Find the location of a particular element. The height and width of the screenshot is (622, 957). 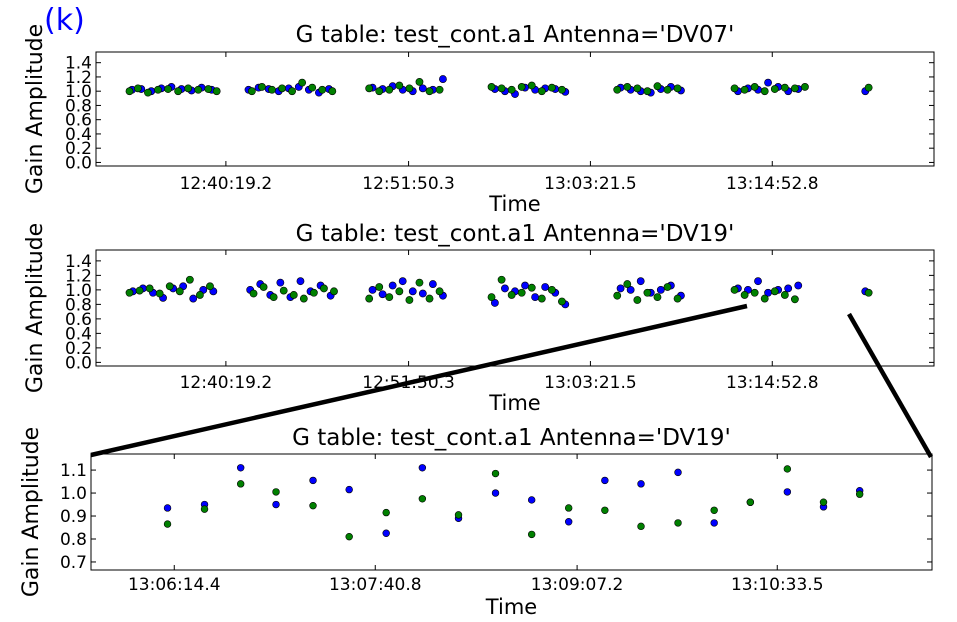

y-tick-label: 1.2 is located at coordinates (78, 276).